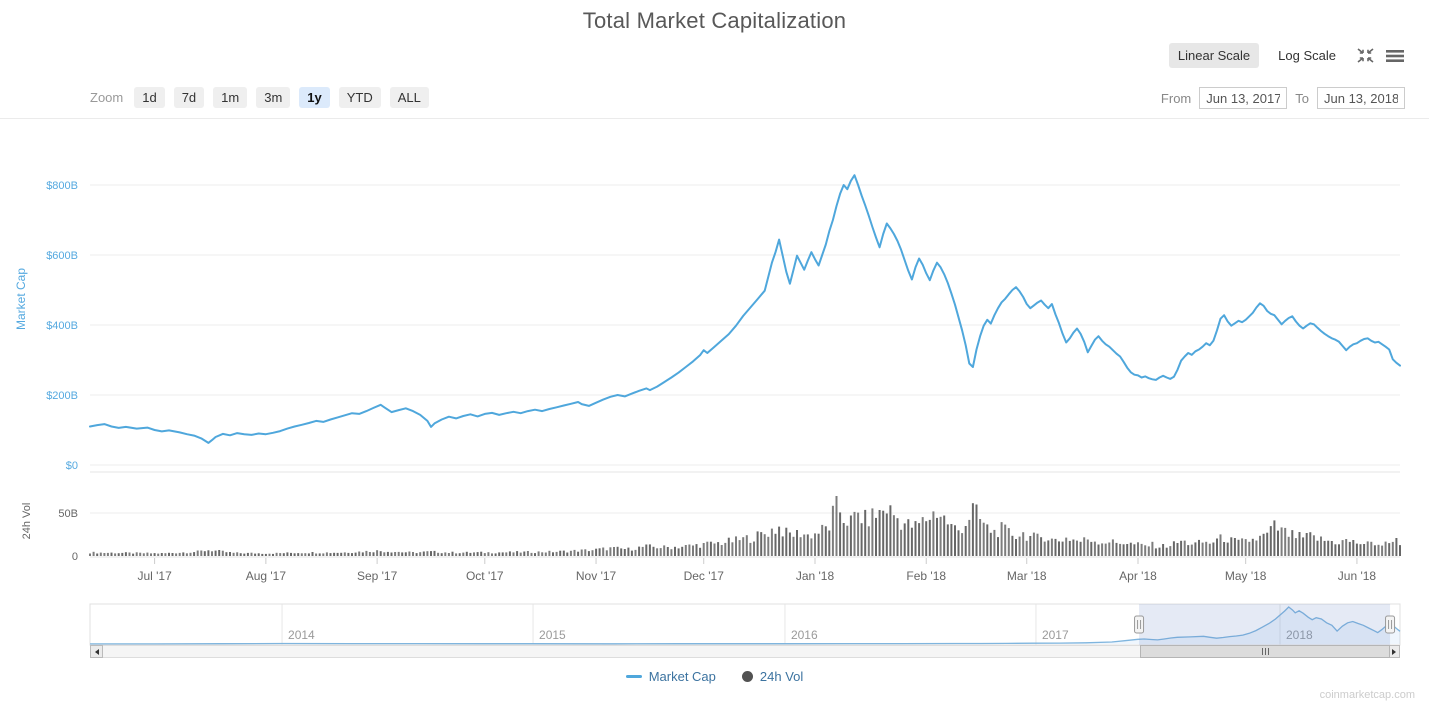 This screenshot has width=1429, height=707. Describe the element at coordinates (804, 635) in the screenshot. I see `navigator-year-label: 2016` at that location.